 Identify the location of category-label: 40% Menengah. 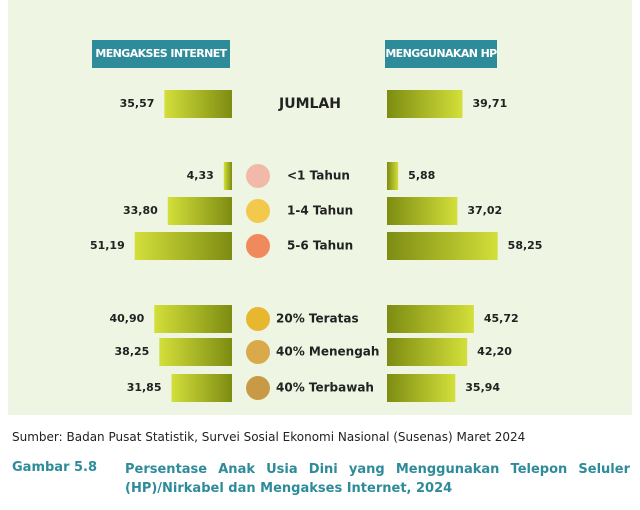
(327, 352).